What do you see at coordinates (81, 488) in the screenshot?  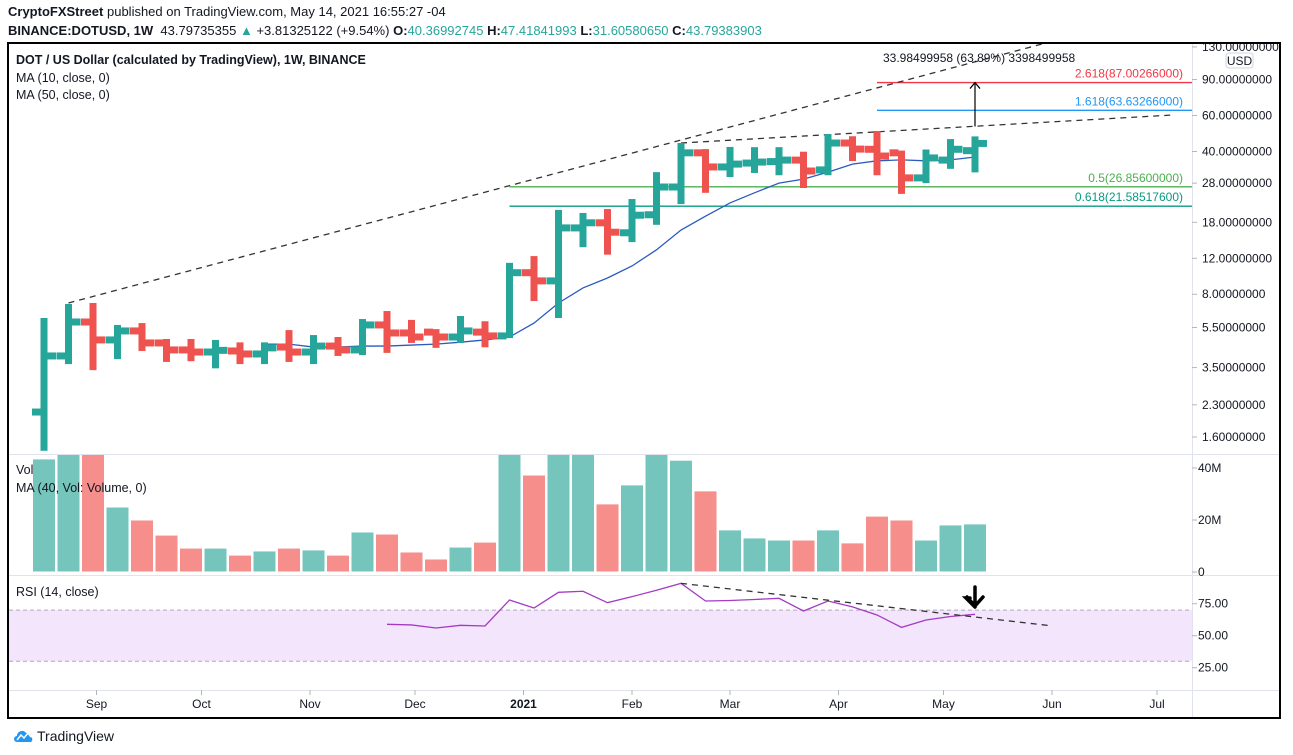 I see `legend-volume-ma: MA (40, Vol: Volume, 0)` at bounding box center [81, 488].